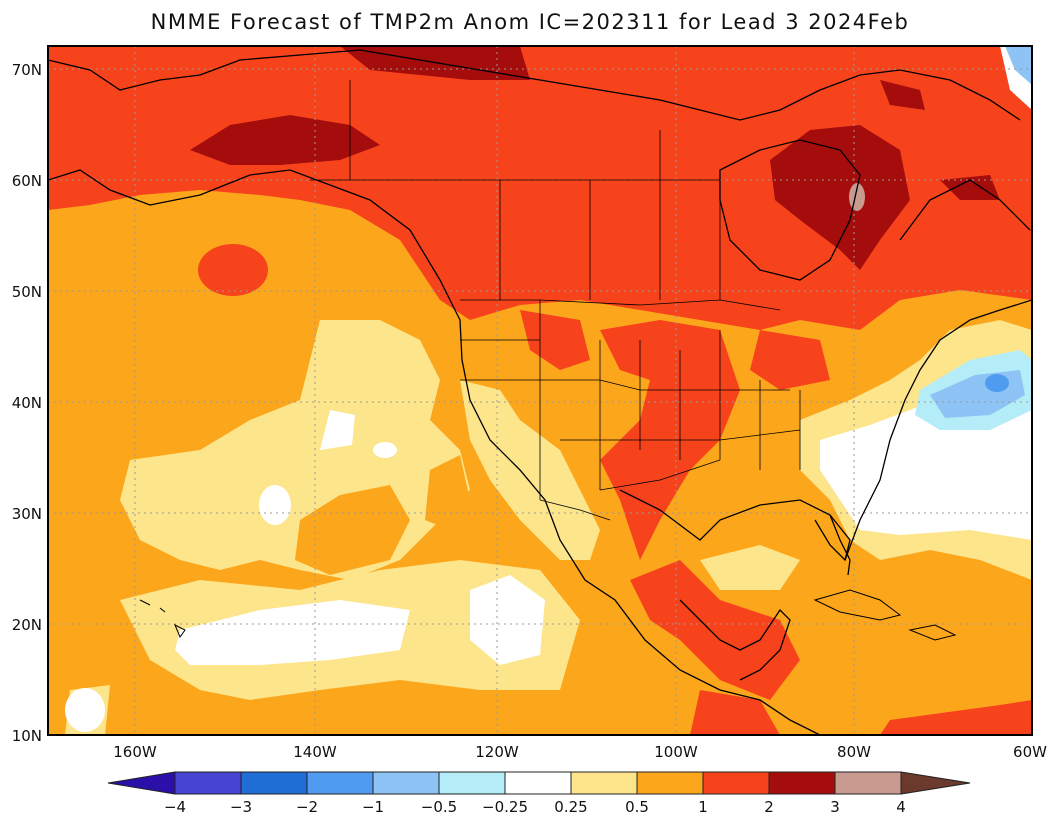 This screenshot has height=830, width=1060. Describe the element at coordinates (315, 752) in the screenshot. I see `lon-label-140w: 140W` at that location.